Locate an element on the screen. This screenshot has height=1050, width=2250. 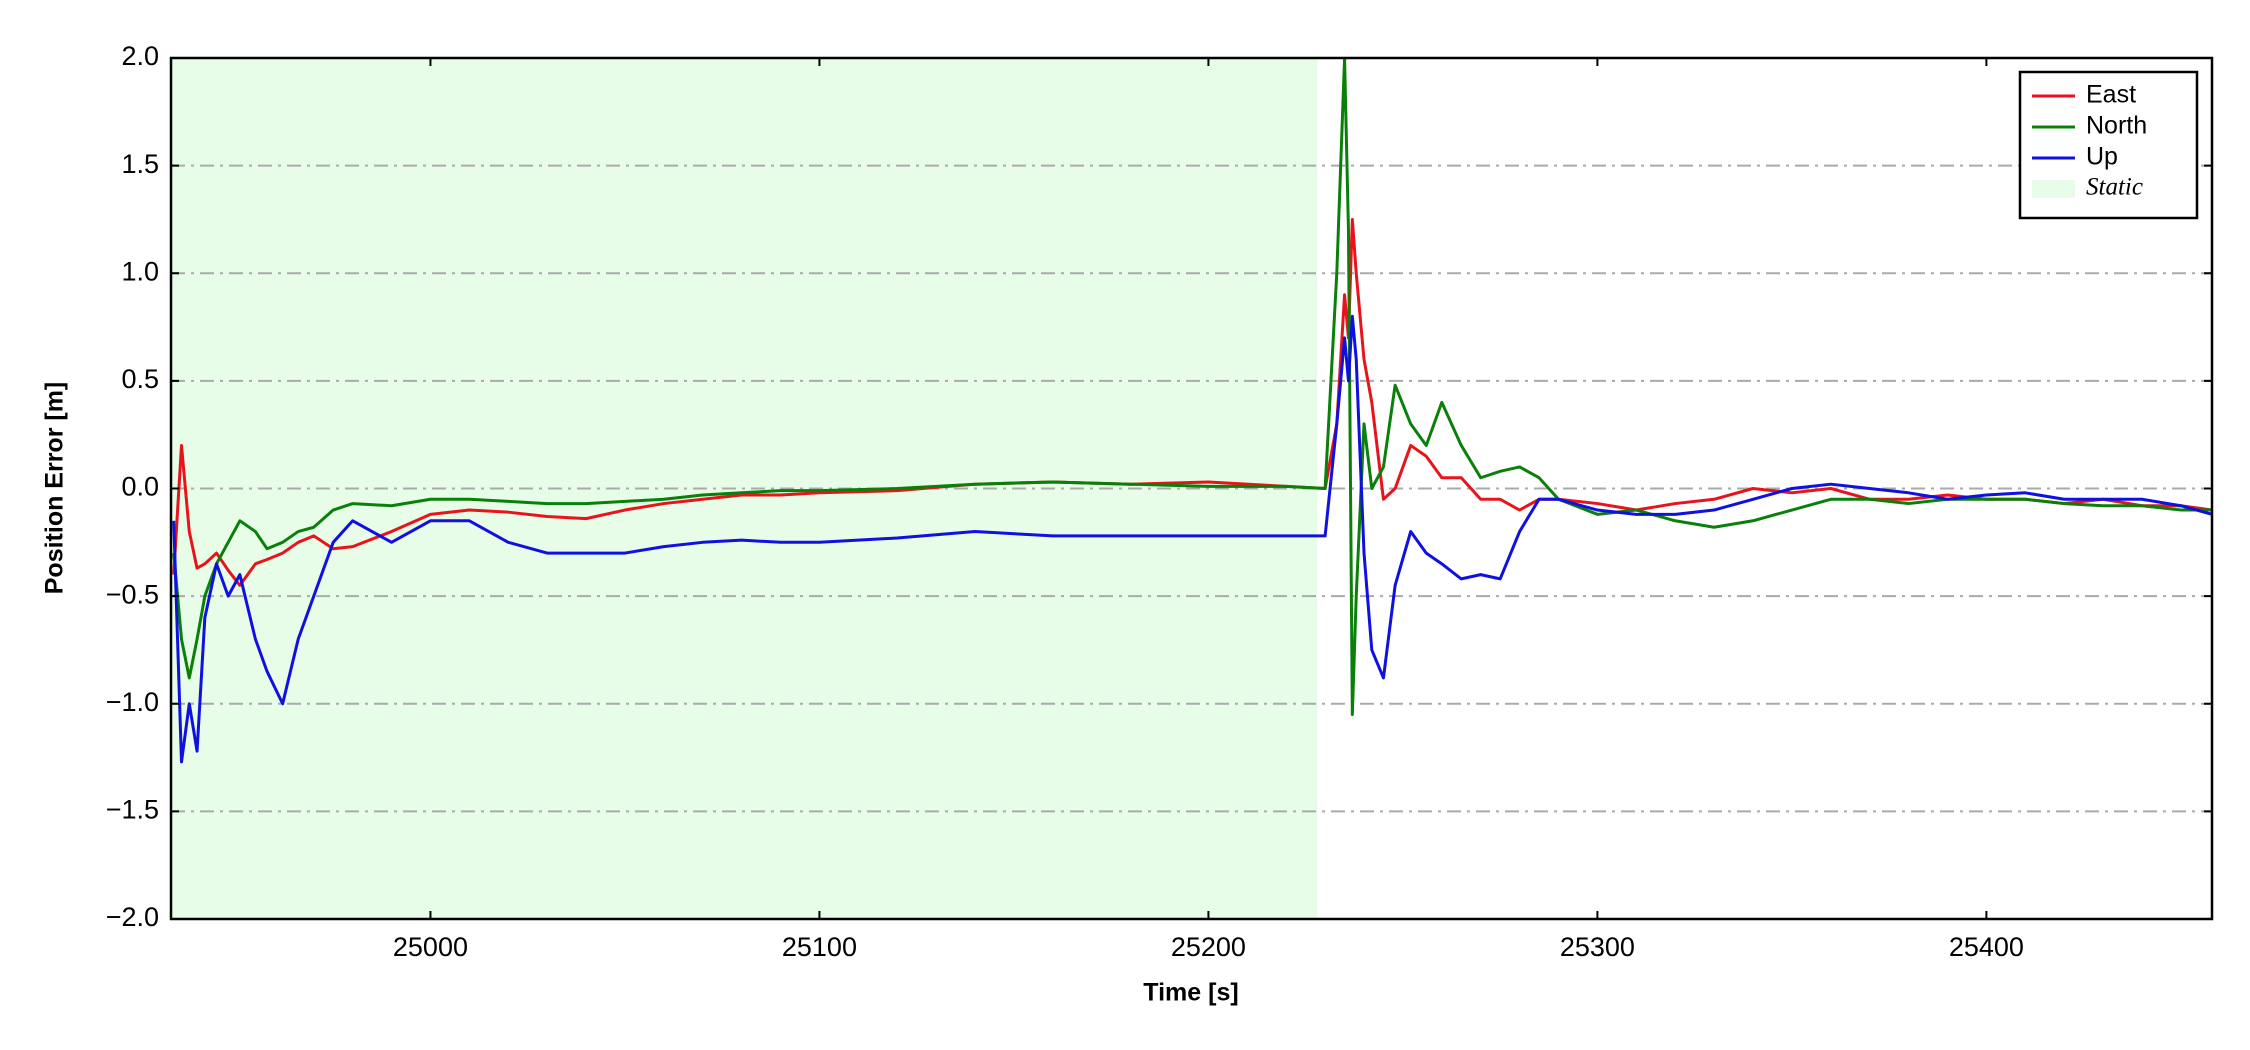
legend-label: Static is located at coordinates (2114, 187).